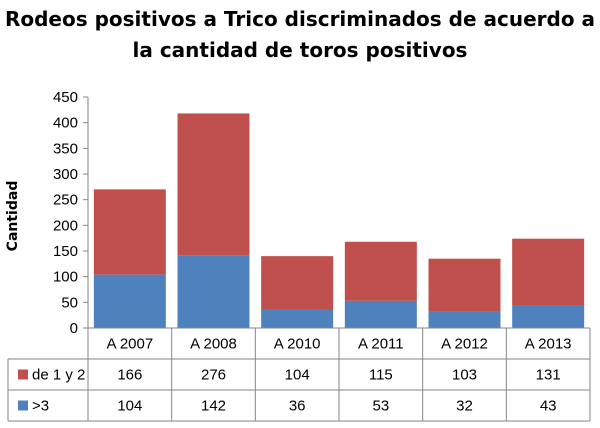 This screenshot has height=428, width=600. Describe the element at coordinates (548, 406) in the screenshot. I see `table-value: 43` at that location.